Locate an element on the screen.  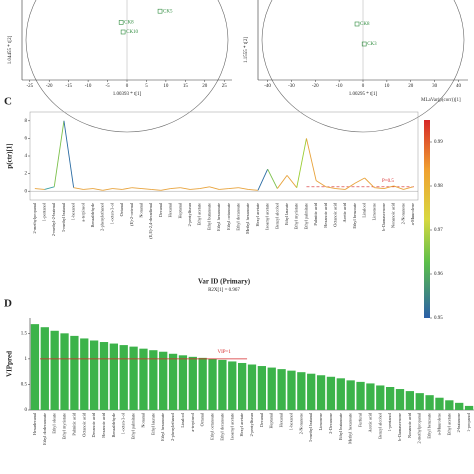
x-tick-label: Hexanal is located at coordinates (170, 209).